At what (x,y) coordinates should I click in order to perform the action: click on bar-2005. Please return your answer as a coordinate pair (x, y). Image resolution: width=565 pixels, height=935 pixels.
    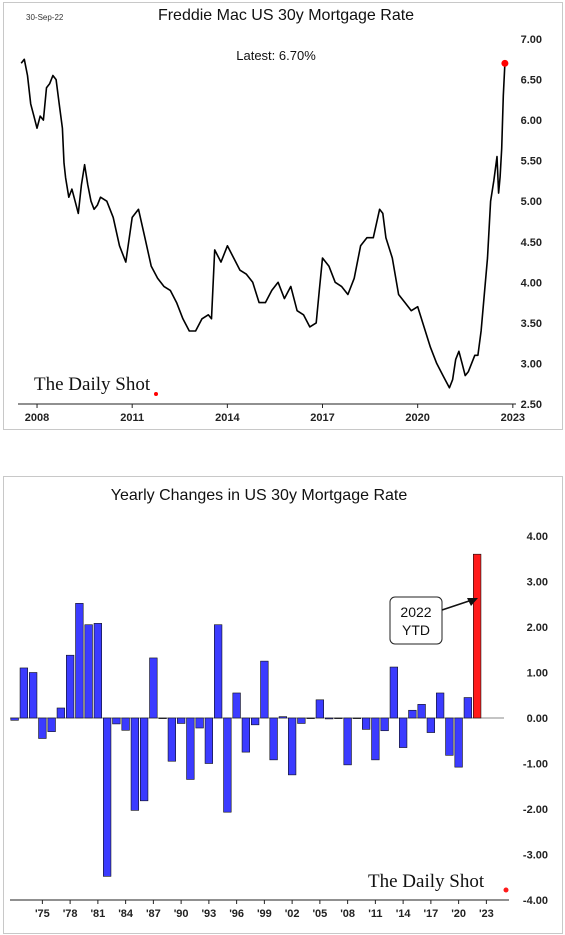
    Looking at the image, I should click on (319, 709).